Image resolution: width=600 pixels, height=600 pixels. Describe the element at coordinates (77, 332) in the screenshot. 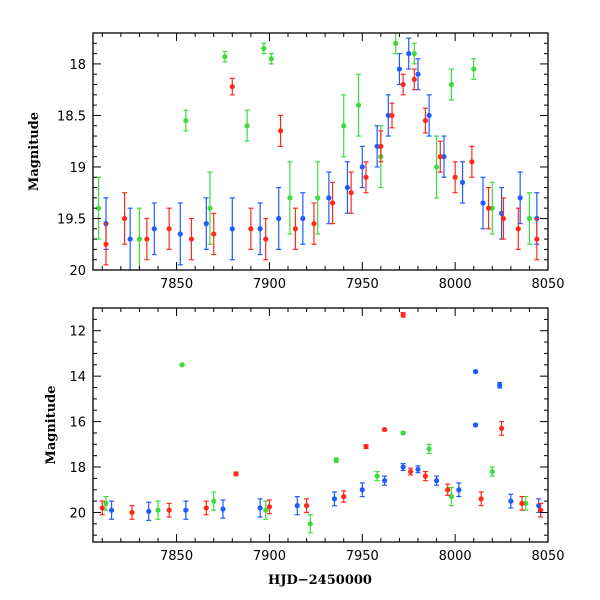

I see `bottom-y-tick-label: 12` at that location.